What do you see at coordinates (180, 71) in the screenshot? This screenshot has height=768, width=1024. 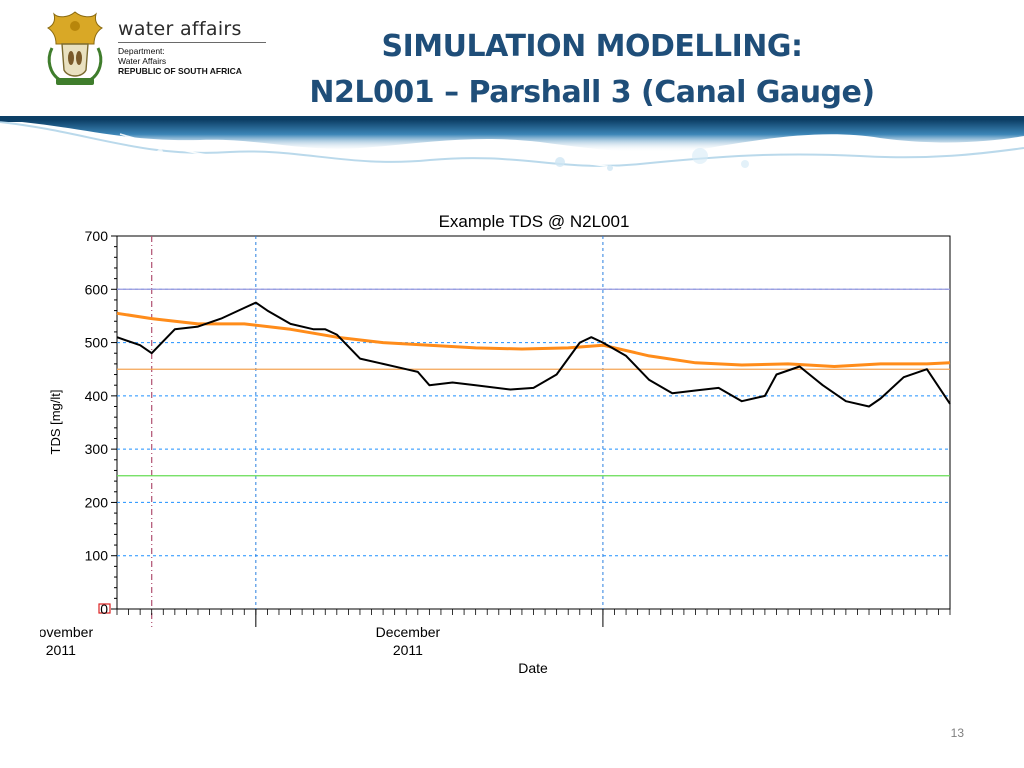 I see `country-name: REPUBLIC OF SOUTH AFRICA` at bounding box center [180, 71].